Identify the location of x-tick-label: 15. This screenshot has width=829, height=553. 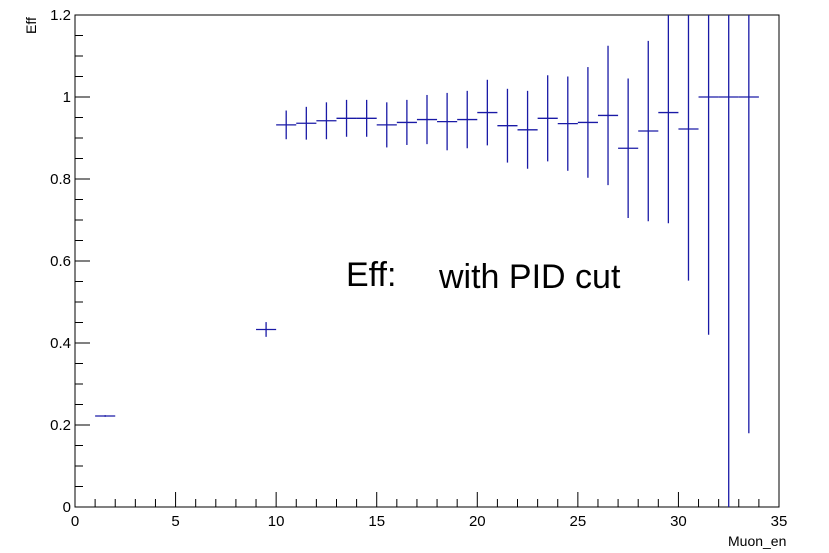
(376, 521).